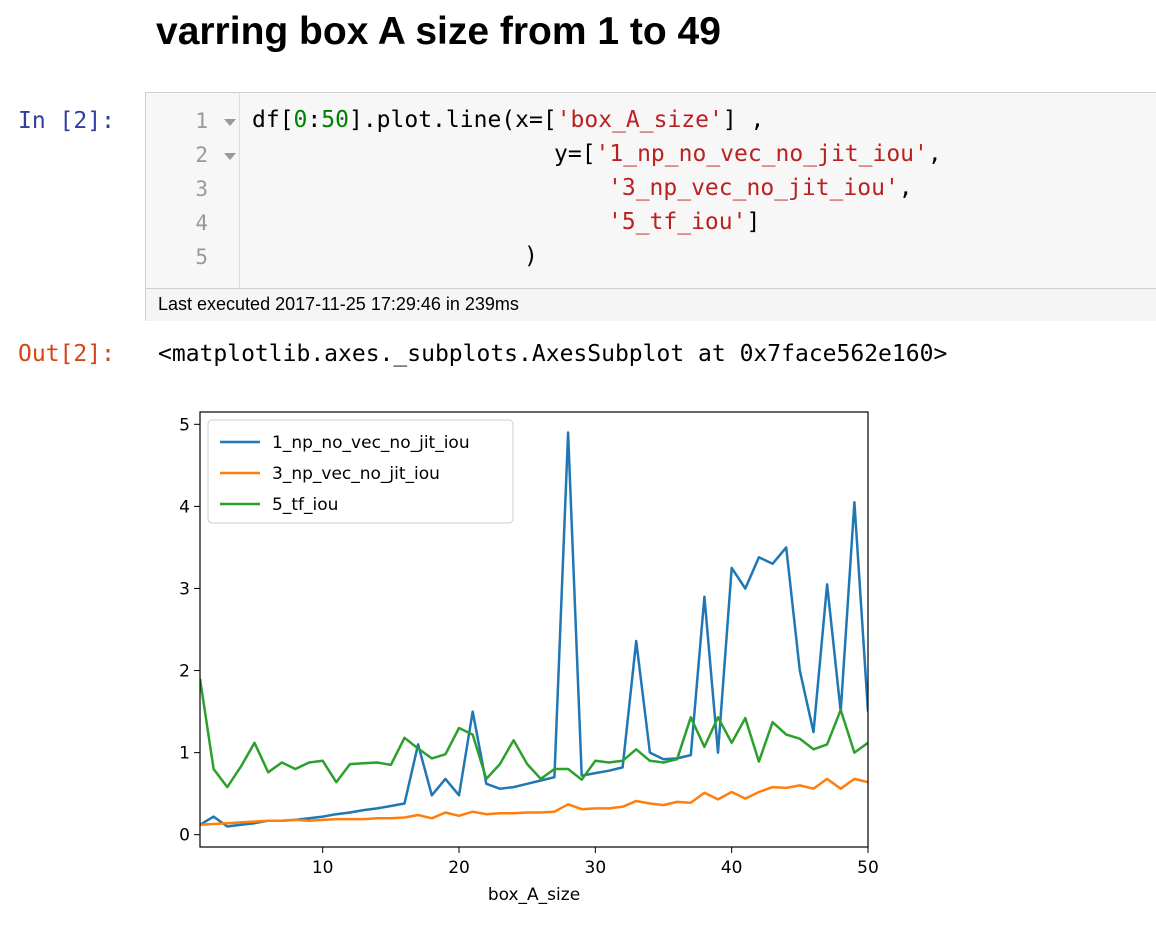 This screenshot has height=930, width=1156. What do you see at coordinates (184, 754) in the screenshot?
I see `y-tick-label: 1` at bounding box center [184, 754].